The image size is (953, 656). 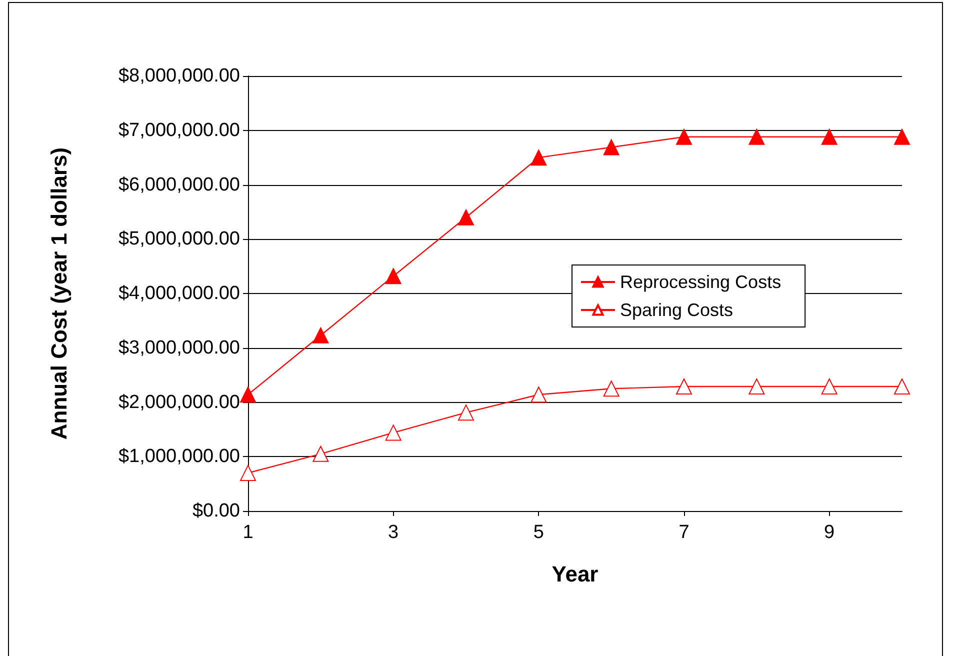 I want to click on y-tick-label: $5,000,000.00, so click(x=179, y=239).